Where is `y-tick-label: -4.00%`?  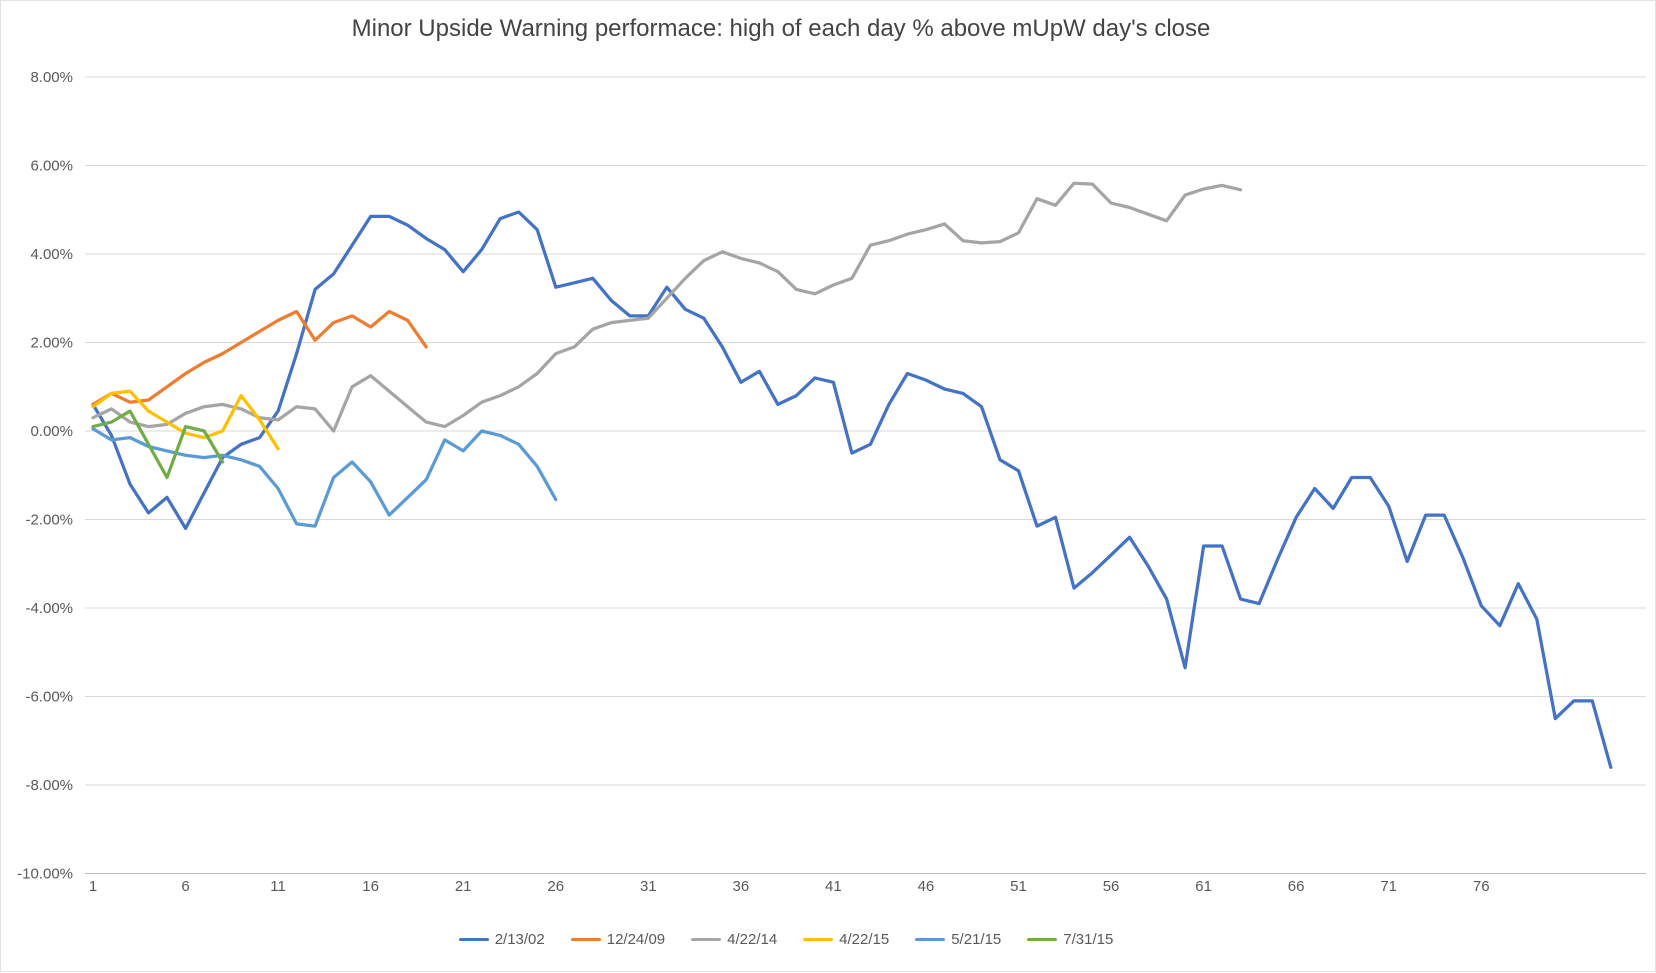
y-tick-label: -4.00% is located at coordinates (49, 608).